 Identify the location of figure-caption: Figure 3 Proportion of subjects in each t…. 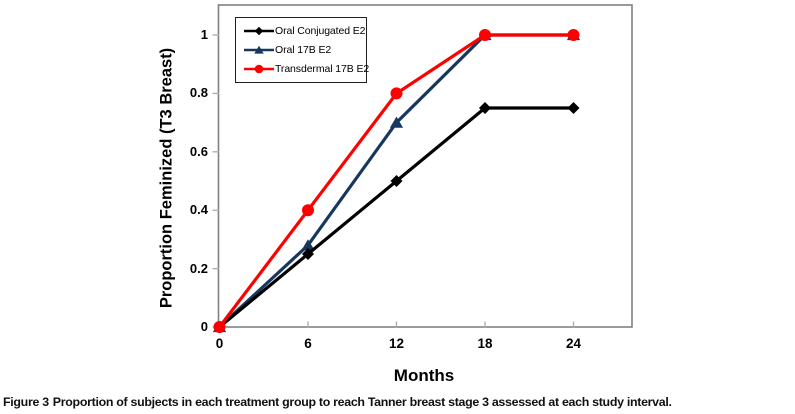
(397, 402).